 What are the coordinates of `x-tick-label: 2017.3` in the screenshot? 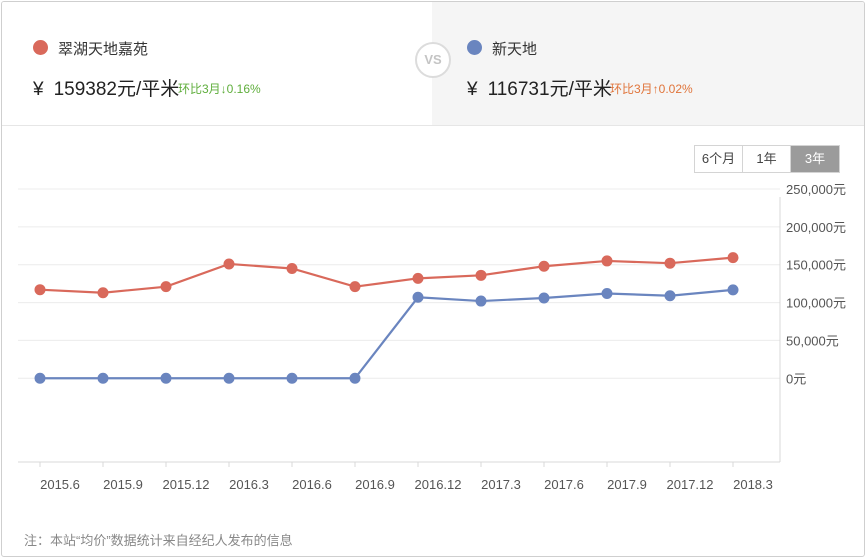 It's located at (501, 484).